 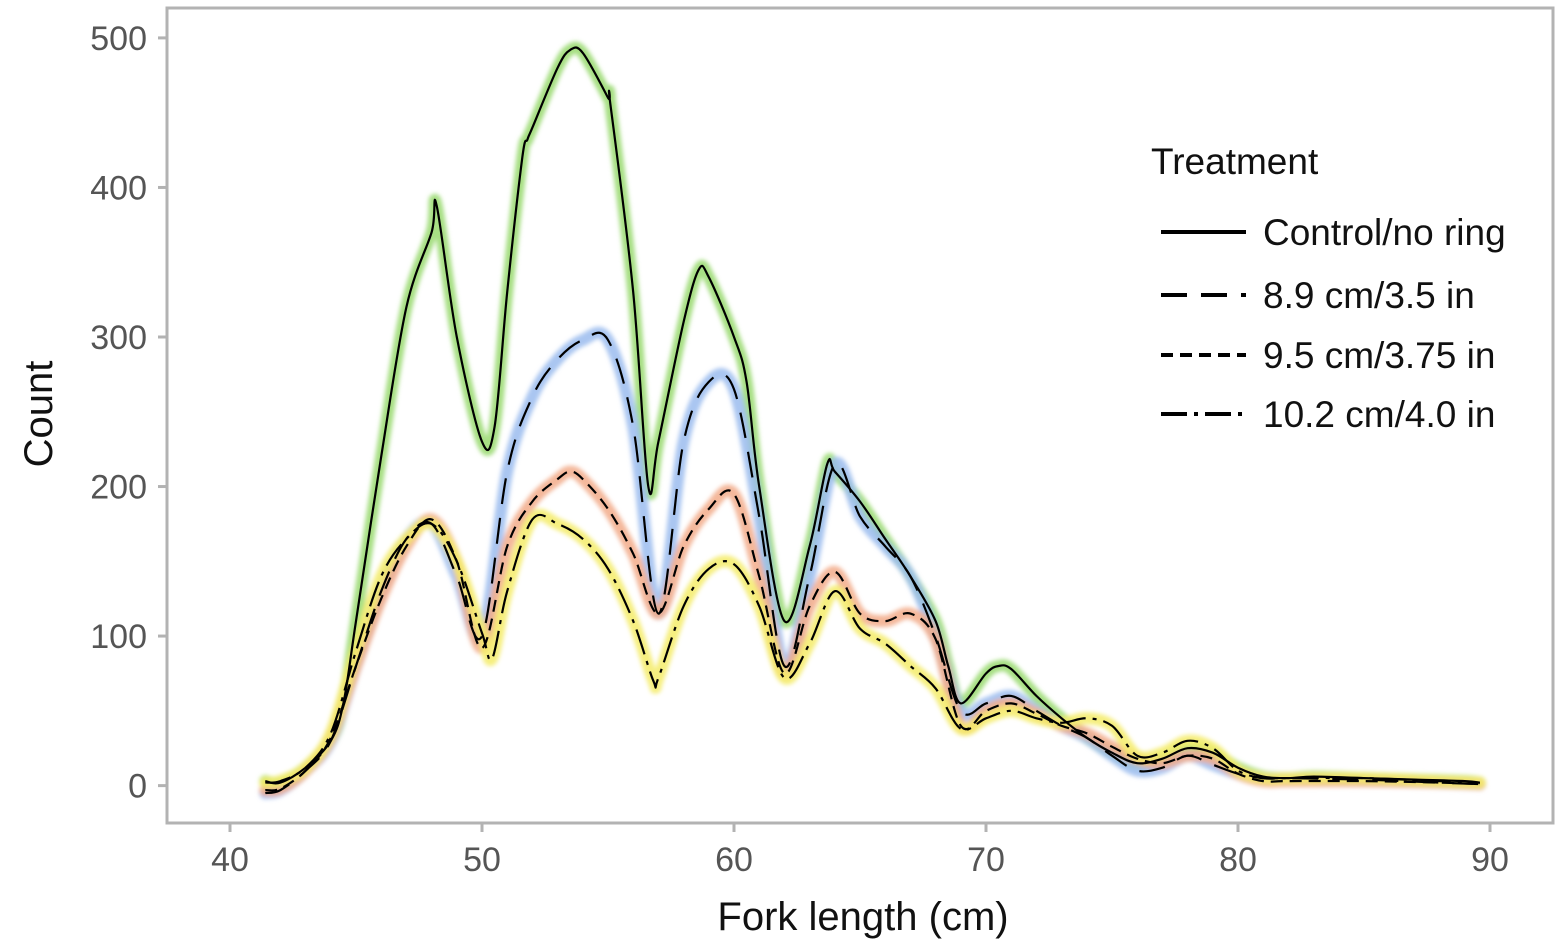 What do you see at coordinates (1369, 295) in the screenshot?
I see `legend-label-2: 8.9 cm/3.5 in` at bounding box center [1369, 295].